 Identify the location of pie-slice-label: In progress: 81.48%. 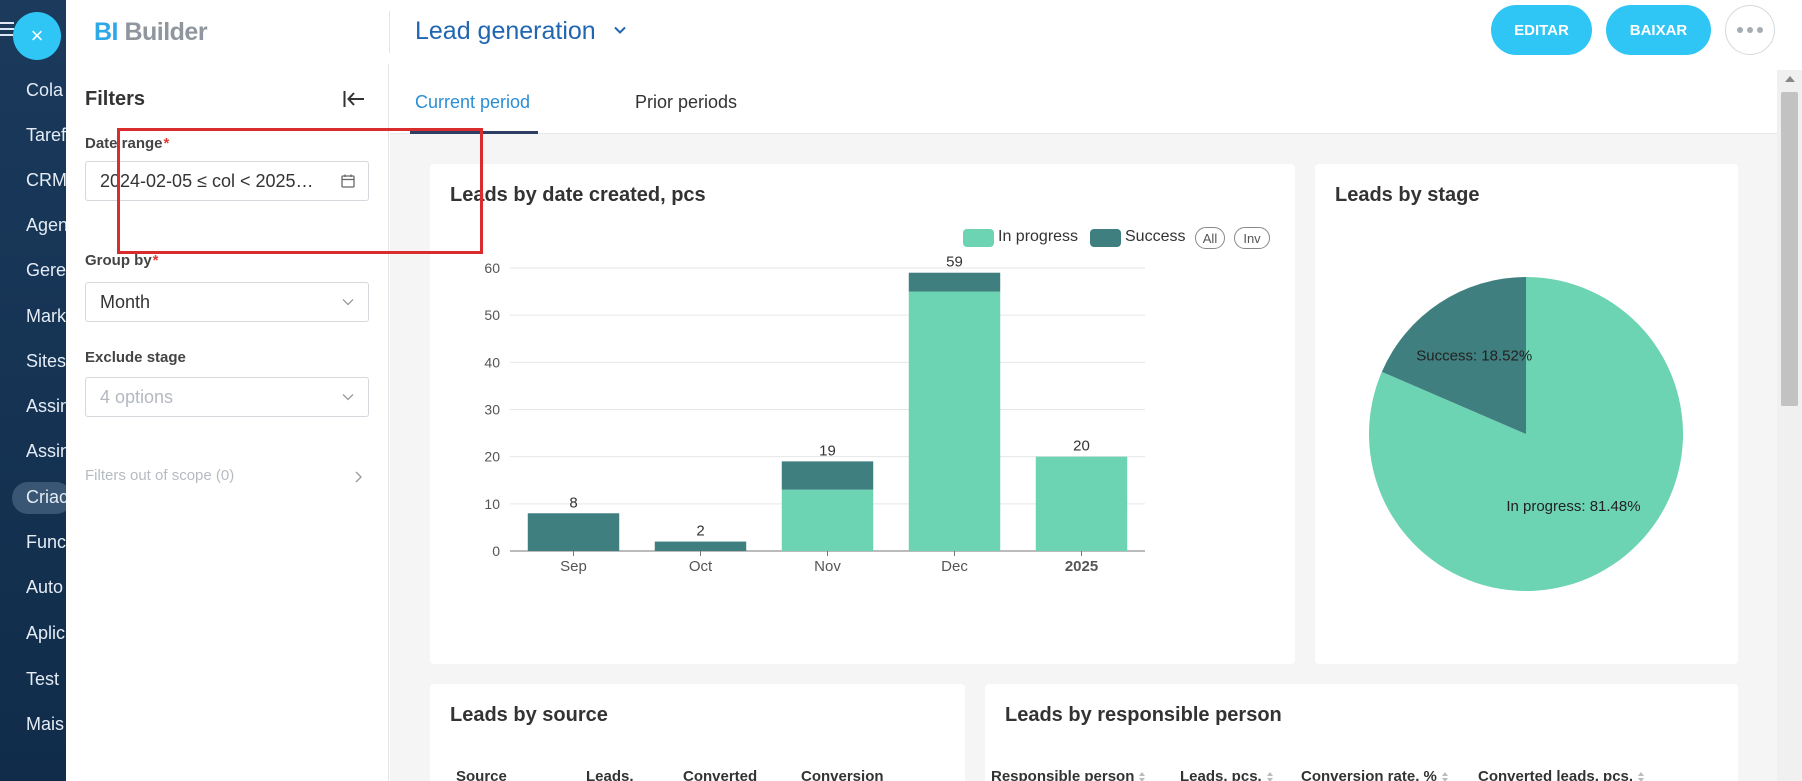
(1573, 506).